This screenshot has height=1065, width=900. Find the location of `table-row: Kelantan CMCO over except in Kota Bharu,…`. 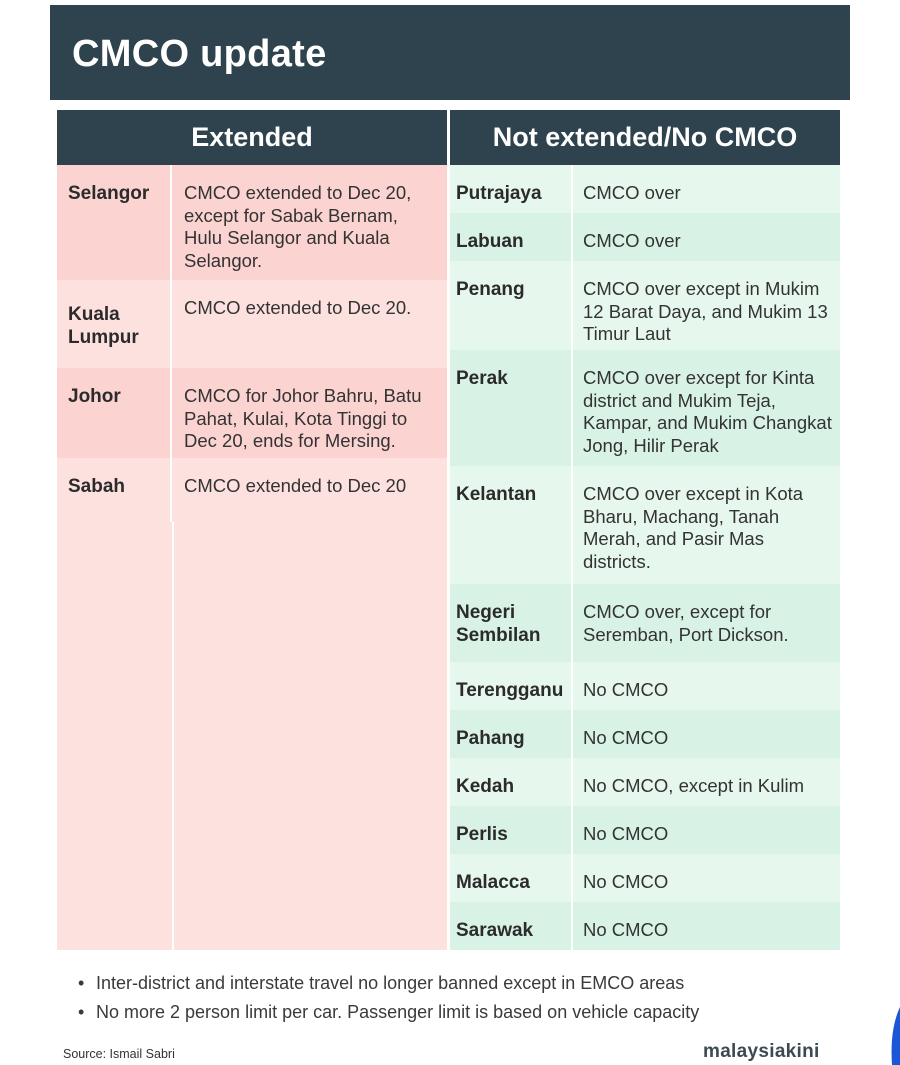

table-row: Kelantan CMCO over except in Kota Bharu,… is located at coordinates (645, 525).